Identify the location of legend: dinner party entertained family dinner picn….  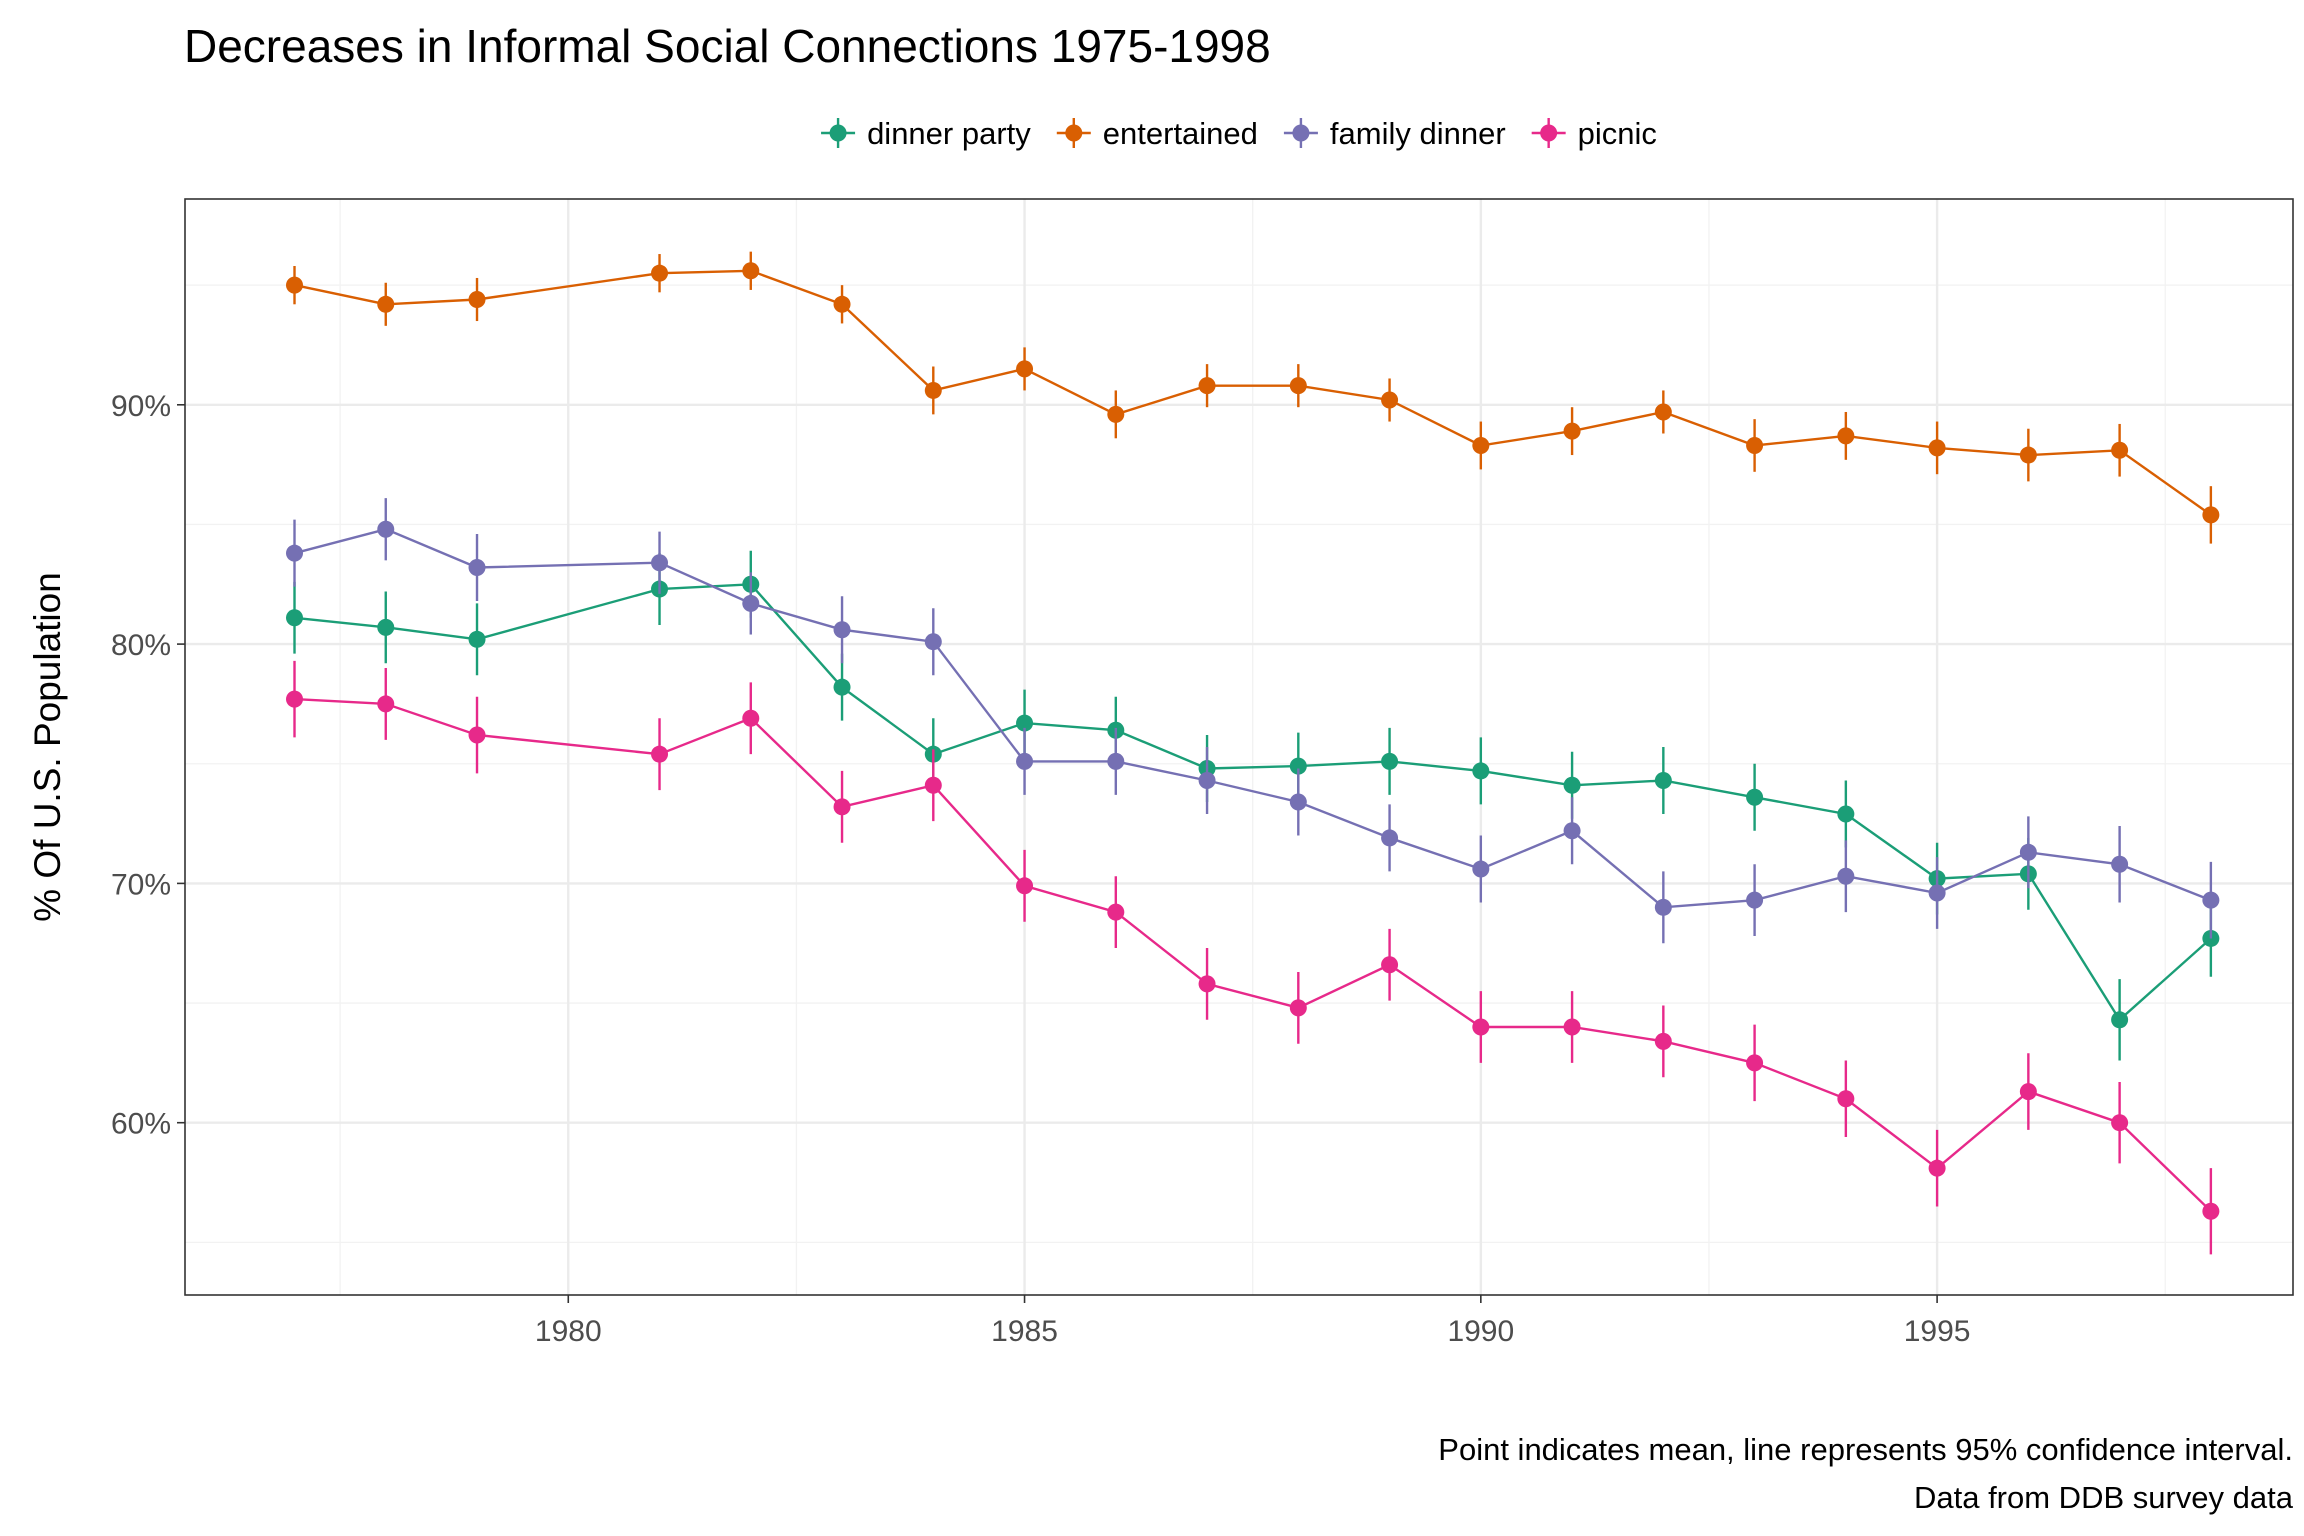
(1239, 133).